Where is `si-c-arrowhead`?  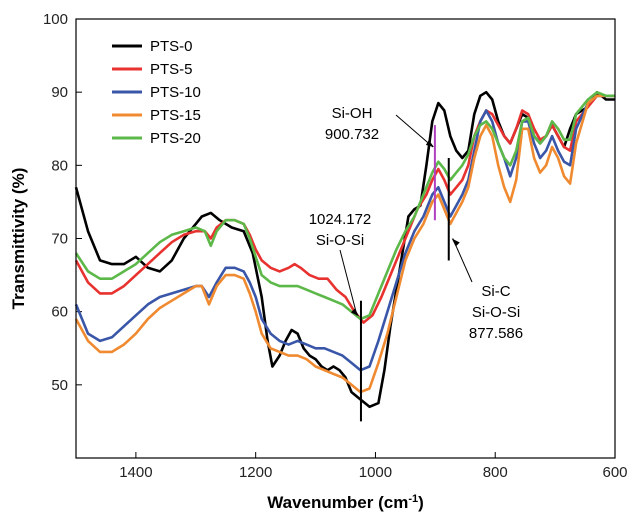 si-c-arrowhead is located at coordinates (455, 242).